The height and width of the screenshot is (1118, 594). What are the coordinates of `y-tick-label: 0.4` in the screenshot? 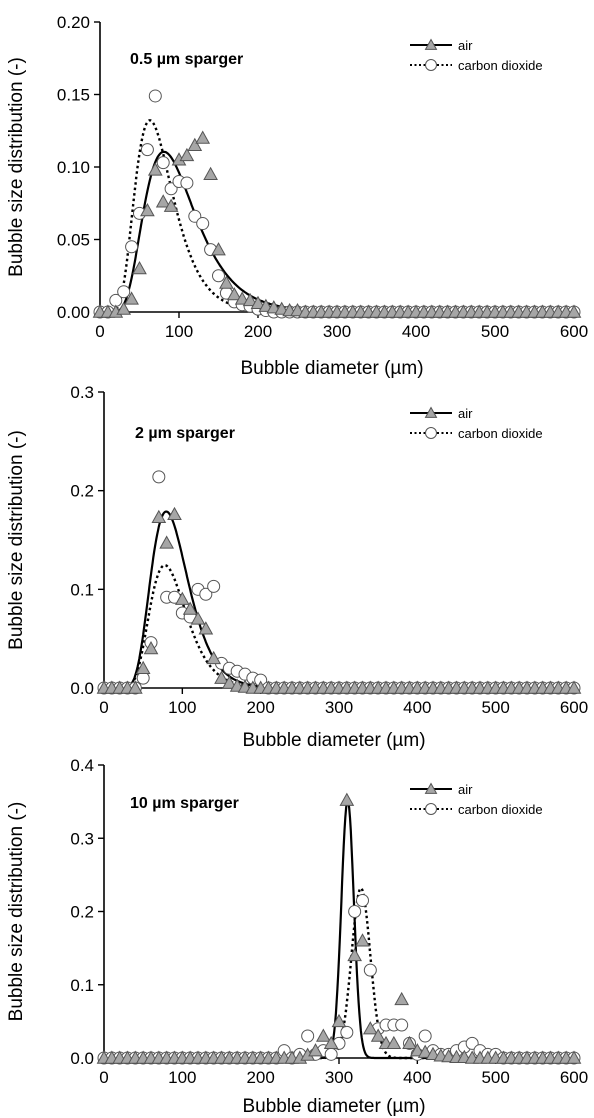 It's located at (82, 765).